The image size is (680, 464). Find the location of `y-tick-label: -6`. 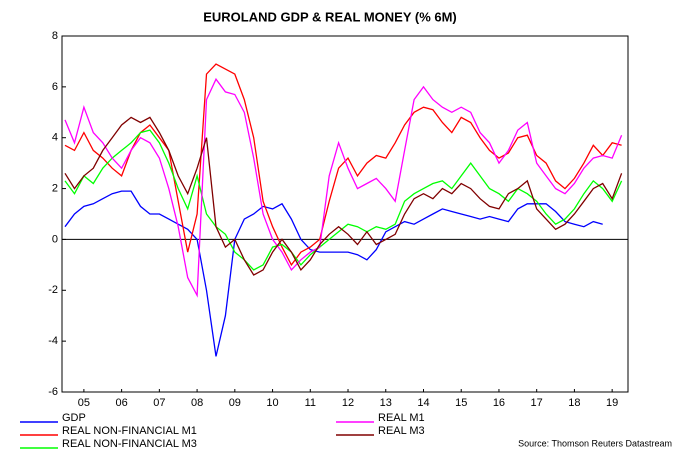

y-tick-label: -6 is located at coordinates (53, 392).